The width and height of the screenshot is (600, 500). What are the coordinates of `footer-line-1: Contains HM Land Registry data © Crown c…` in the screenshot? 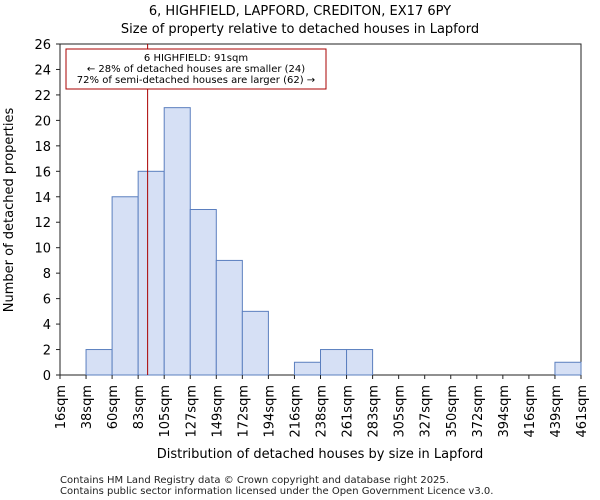 It's located at (254, 480).